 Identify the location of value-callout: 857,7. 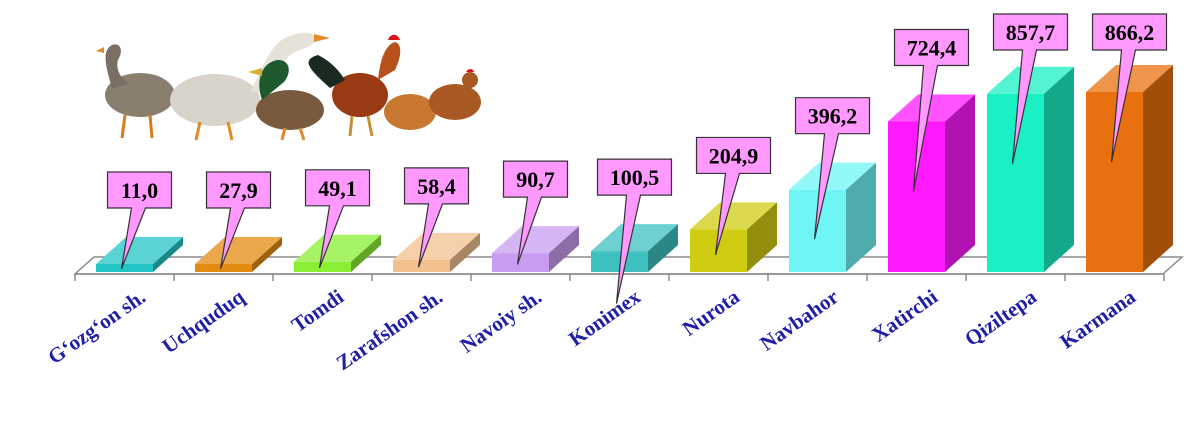
(1030, 88).